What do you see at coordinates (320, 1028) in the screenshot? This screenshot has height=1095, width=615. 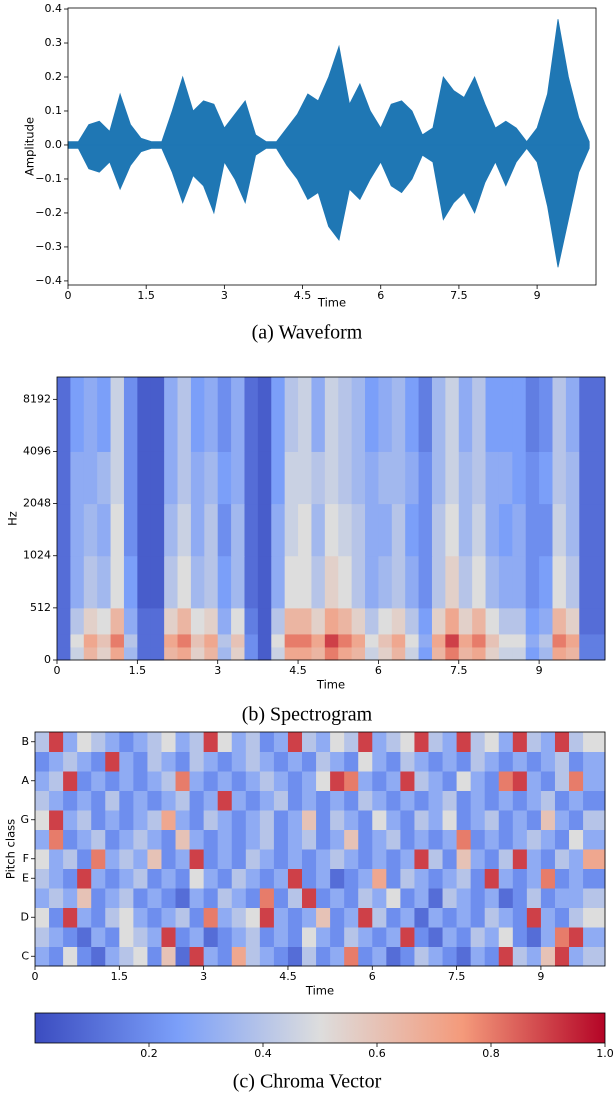 I see `colorbar` at bounding box center [320, 1028].